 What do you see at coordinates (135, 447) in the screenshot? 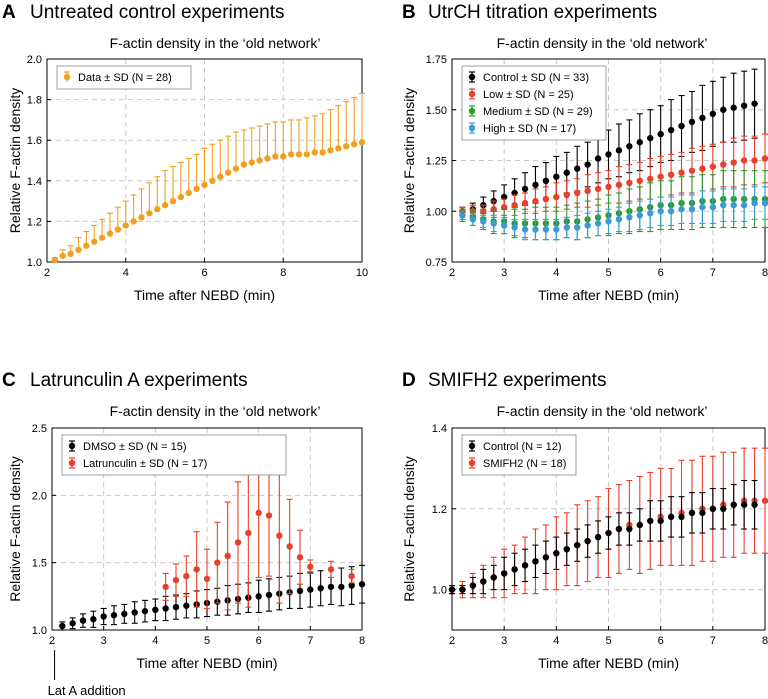
I see `legend-label: DMSO ± SD (N = 15)` at bounding box center [135, 447].